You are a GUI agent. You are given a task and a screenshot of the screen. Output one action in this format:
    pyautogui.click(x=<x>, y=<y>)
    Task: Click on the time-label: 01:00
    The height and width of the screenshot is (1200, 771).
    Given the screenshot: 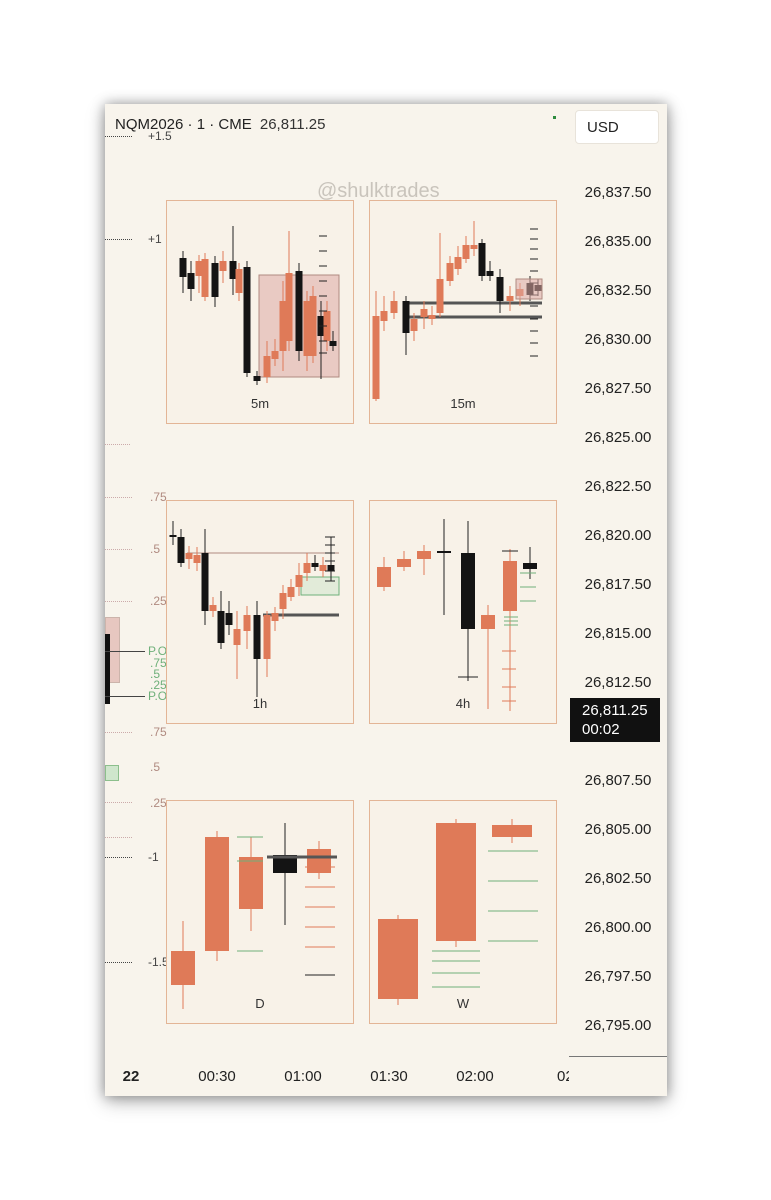 What is the action you would take?
    pyautogui.click(x=303, y=1076)
    